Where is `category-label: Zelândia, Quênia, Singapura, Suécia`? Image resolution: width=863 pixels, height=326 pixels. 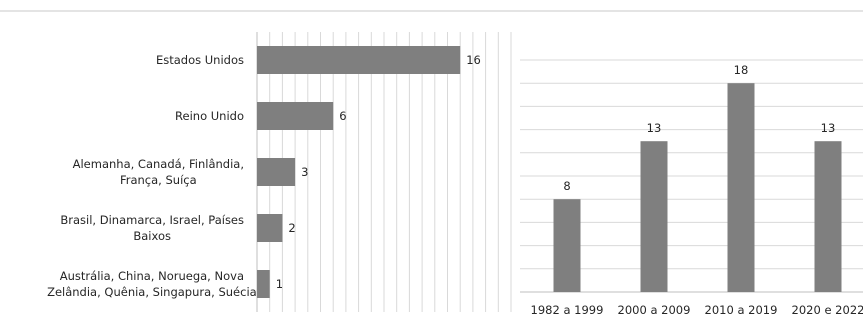
category-label: Zelândia, Quênia, Singapura, Suécia is located at coordinates (152, 292).